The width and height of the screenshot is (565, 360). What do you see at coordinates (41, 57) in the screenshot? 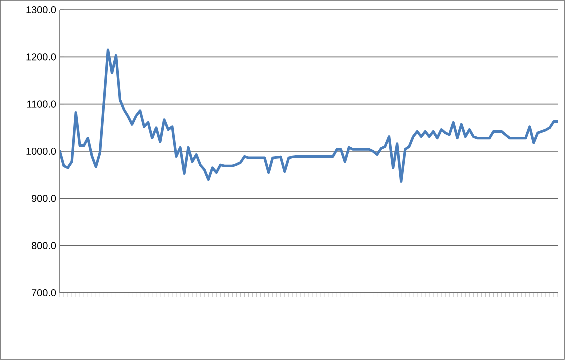
I see `y-tick-label: 1200.0` at bounding box center [41, 57].